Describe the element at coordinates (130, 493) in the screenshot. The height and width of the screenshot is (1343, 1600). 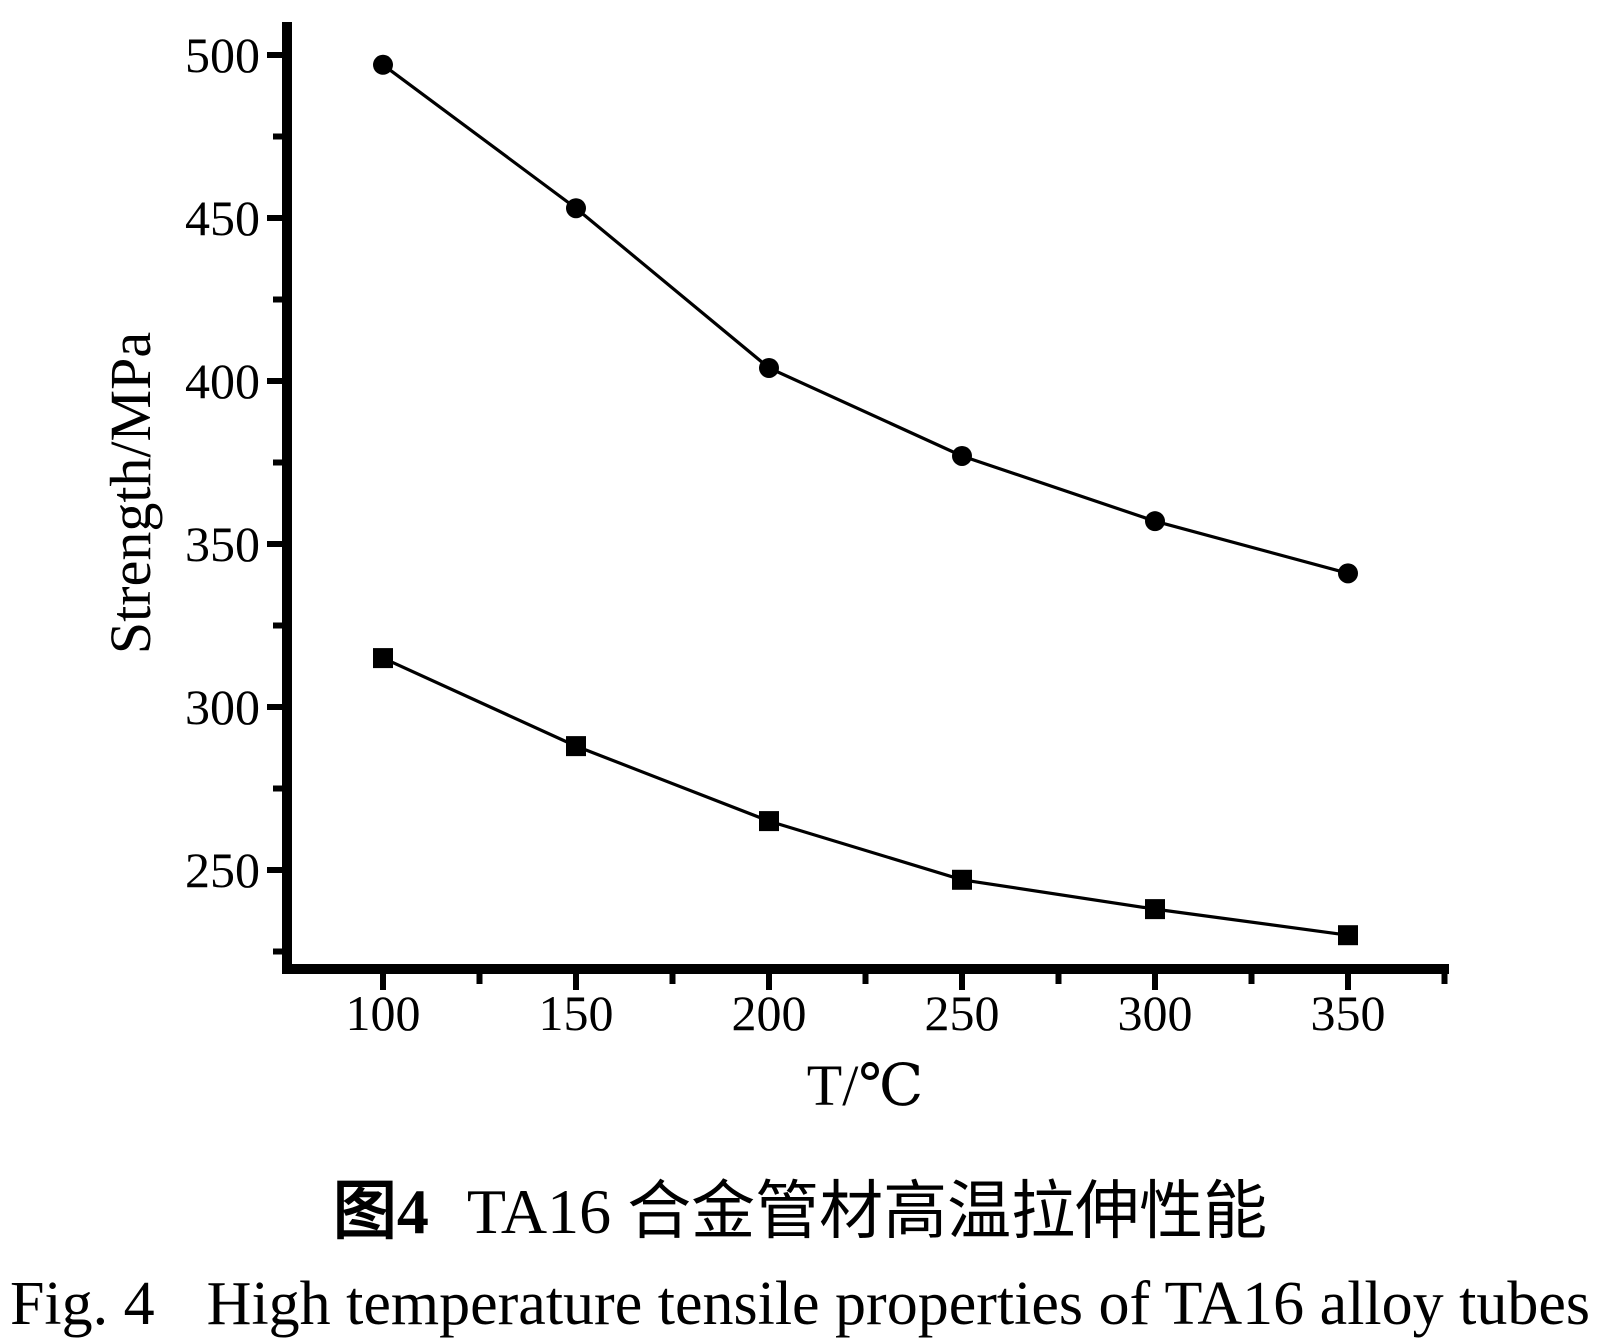
I see `y-axis-title: Strength/MPa` at that location.